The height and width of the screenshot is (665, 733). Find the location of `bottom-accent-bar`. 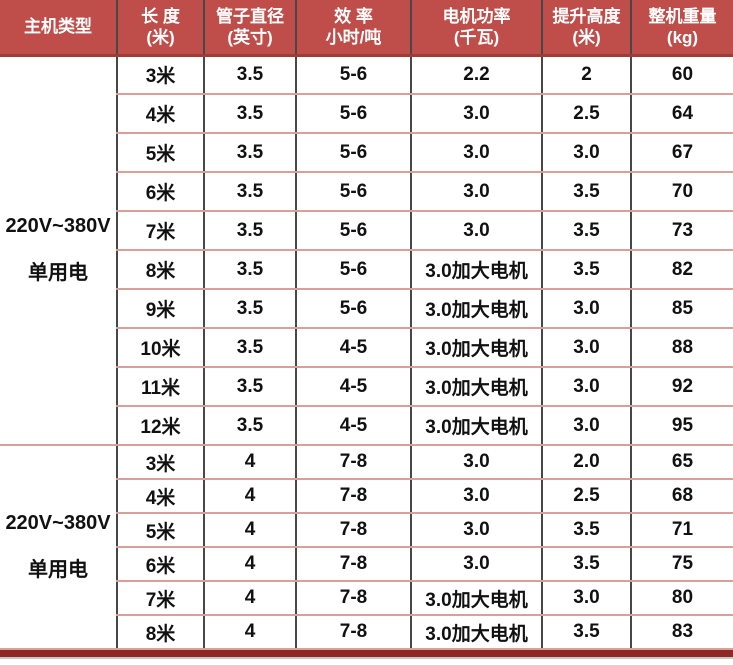

bottom-accent-bar is located at coordinates (366, 653).